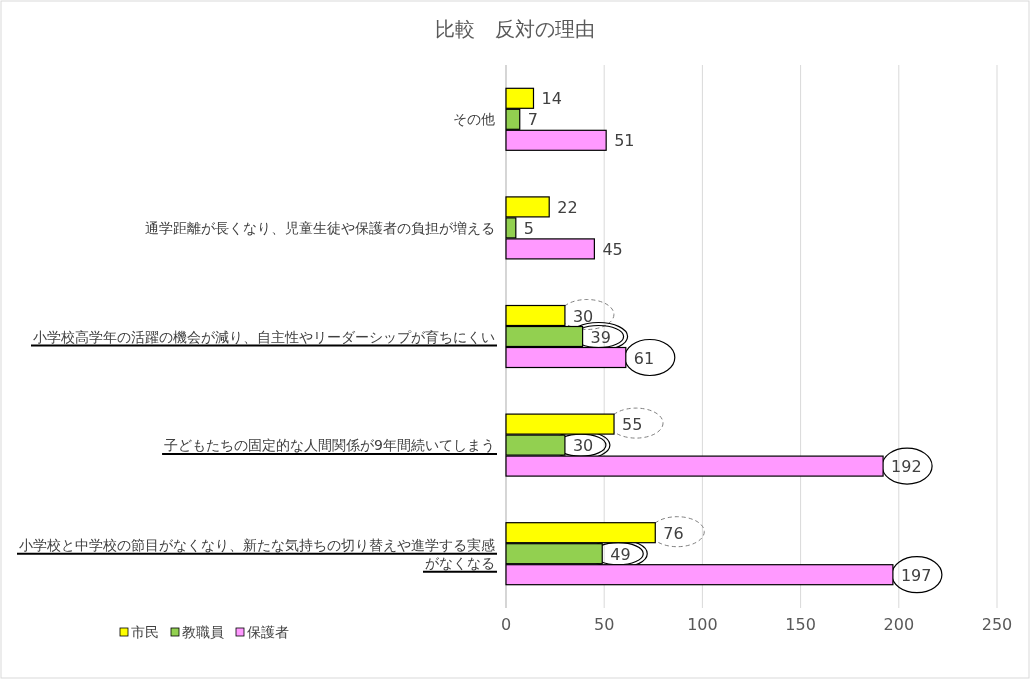 The width and height of the screenshot is (1030, 679). Describe the element at coordinates (644, 358) in the screenshot. I see `data-label: 61` at that location.